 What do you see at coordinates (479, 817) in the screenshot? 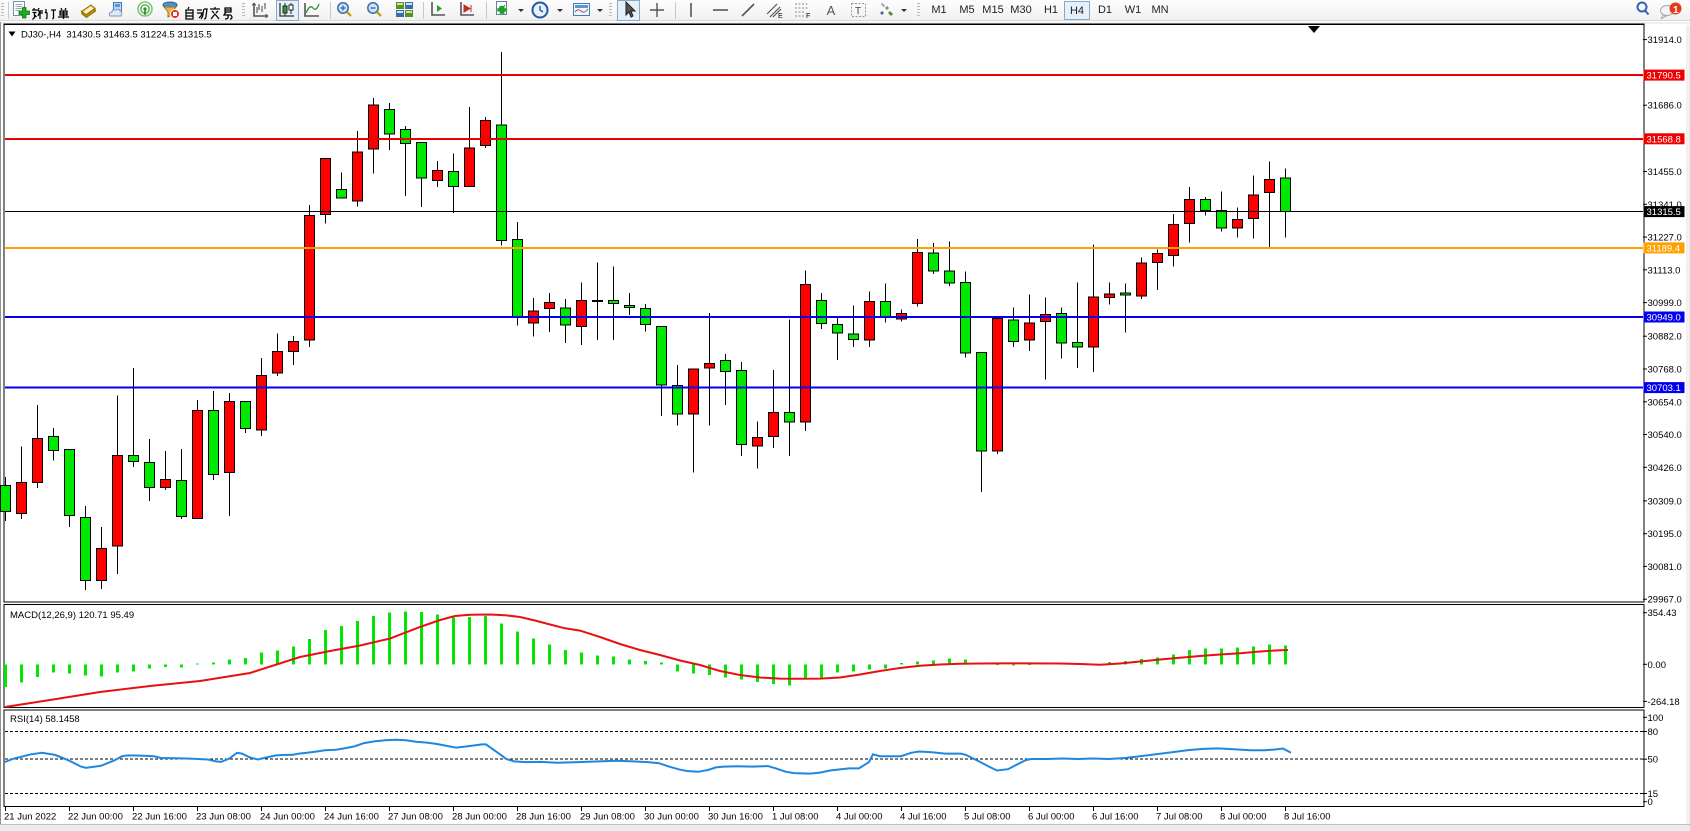
I see `svg-text: 28 Jun 00:00` at bounding box center [479, 817].